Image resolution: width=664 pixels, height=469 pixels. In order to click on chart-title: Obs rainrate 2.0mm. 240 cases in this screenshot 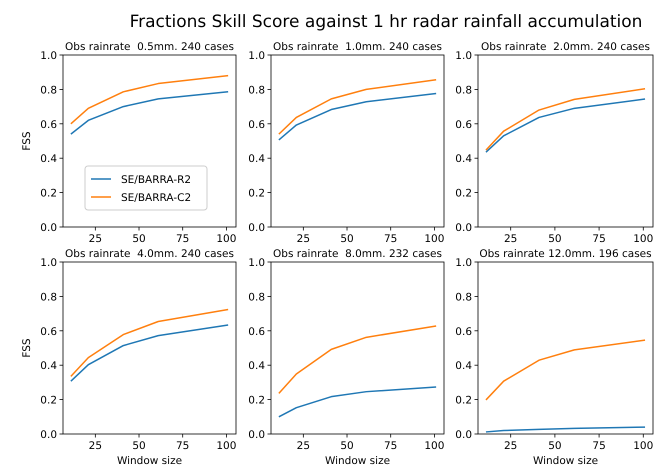, I will do `click(565, 47)`.